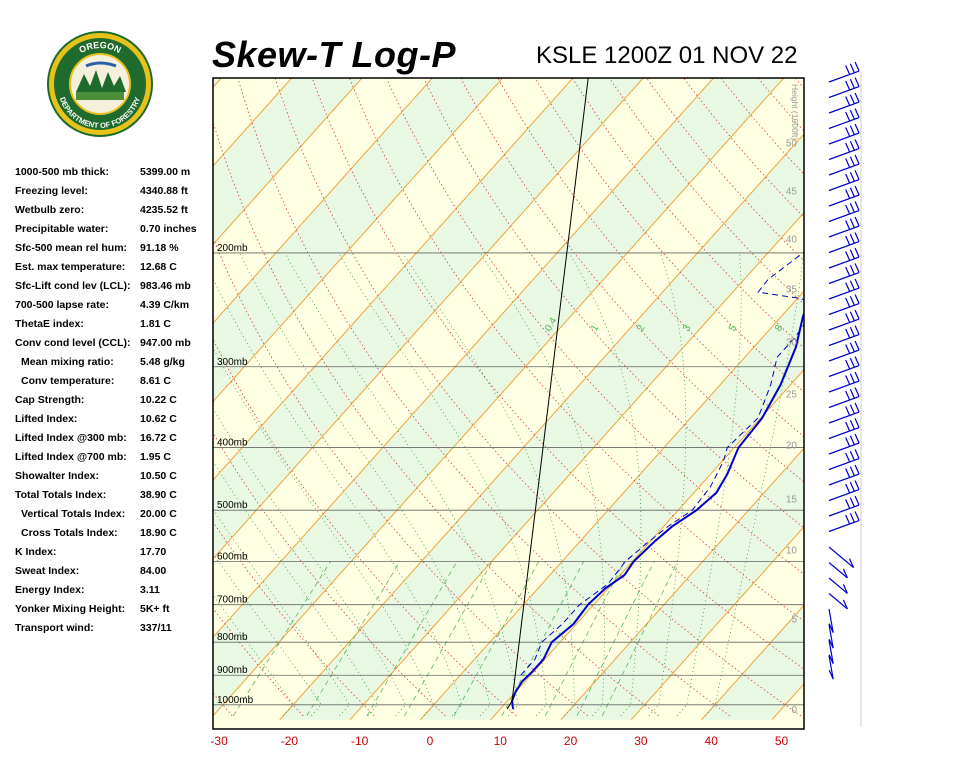 The height and width of the screenshot is (768, 960). I want to click on x-tick-label: 40, so click(712, 741).